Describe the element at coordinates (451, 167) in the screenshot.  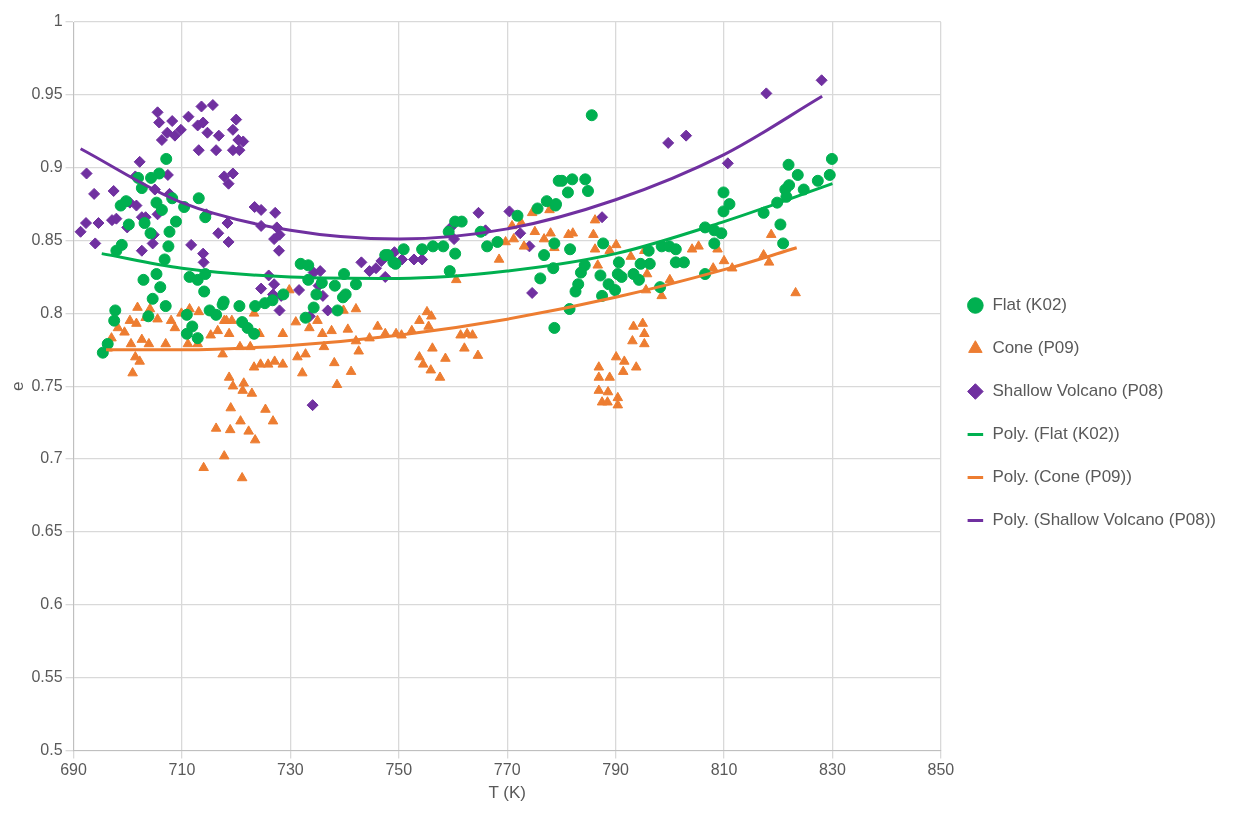
I see `line-series` at that location.